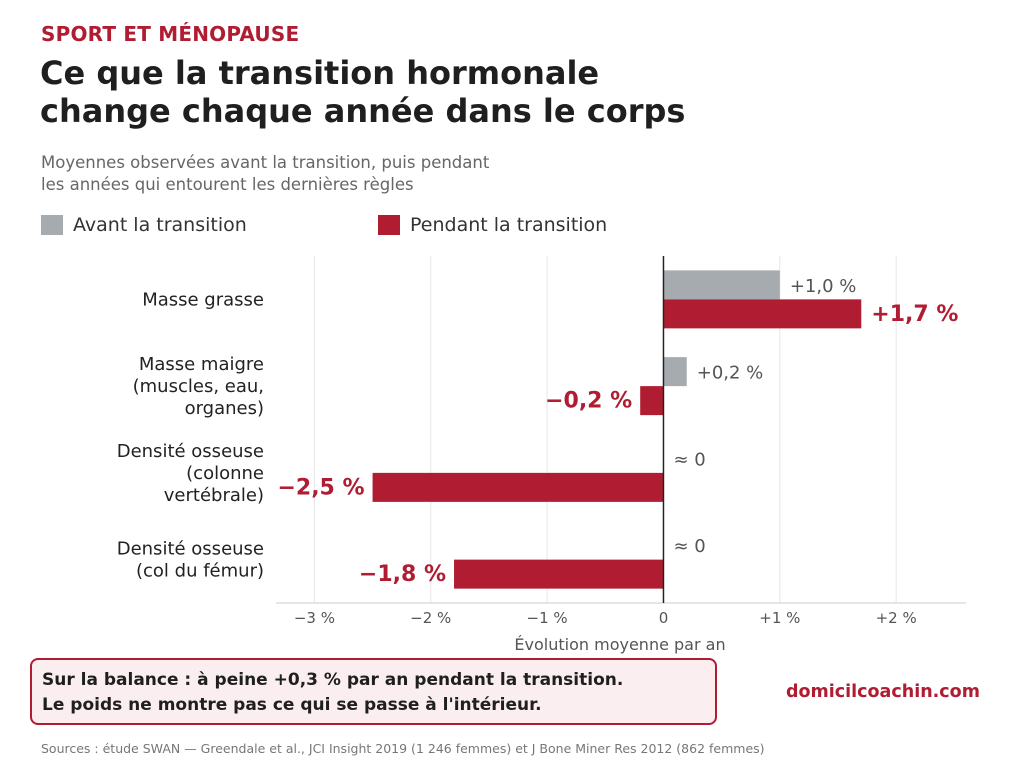 This screenshot has height=768, width=1024. What do you see at coordinates (203, 299) in the screenshot?
I see `category-label: Masse grasse` at bounding box center [203, 299].